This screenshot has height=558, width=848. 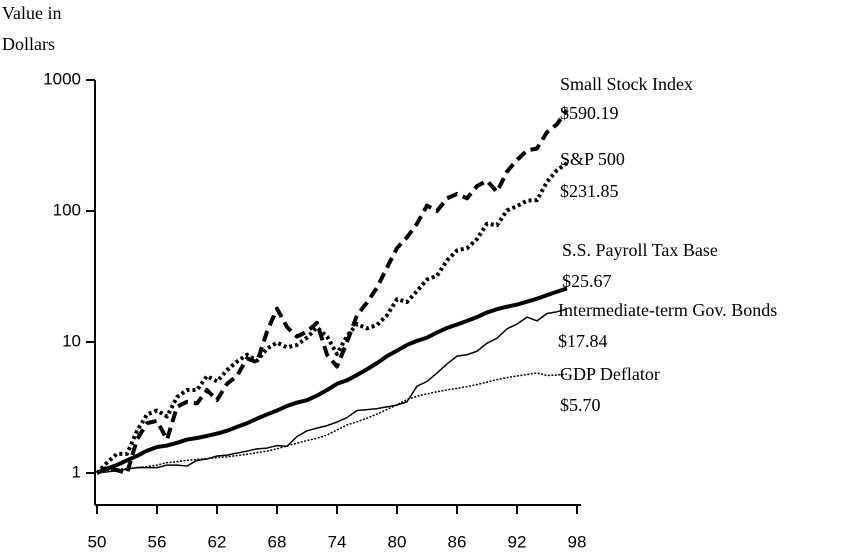 What do you see at coordinates (640, 250) in the screenshot?
I see `series-label: S.S. Payroll Tax Base` at bounding box center [640, 250].